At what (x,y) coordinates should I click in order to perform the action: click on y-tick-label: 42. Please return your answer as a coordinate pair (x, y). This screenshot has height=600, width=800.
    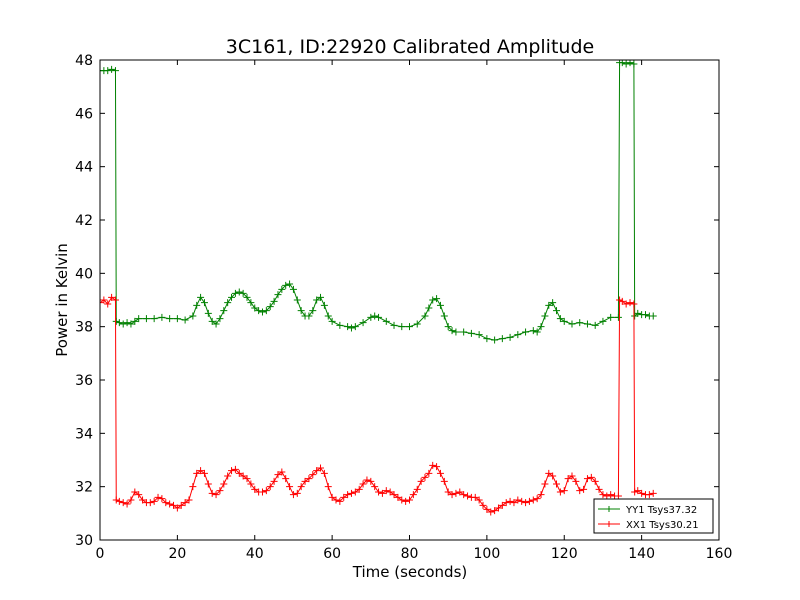
    Looking at the image, I should click on (84, 221).